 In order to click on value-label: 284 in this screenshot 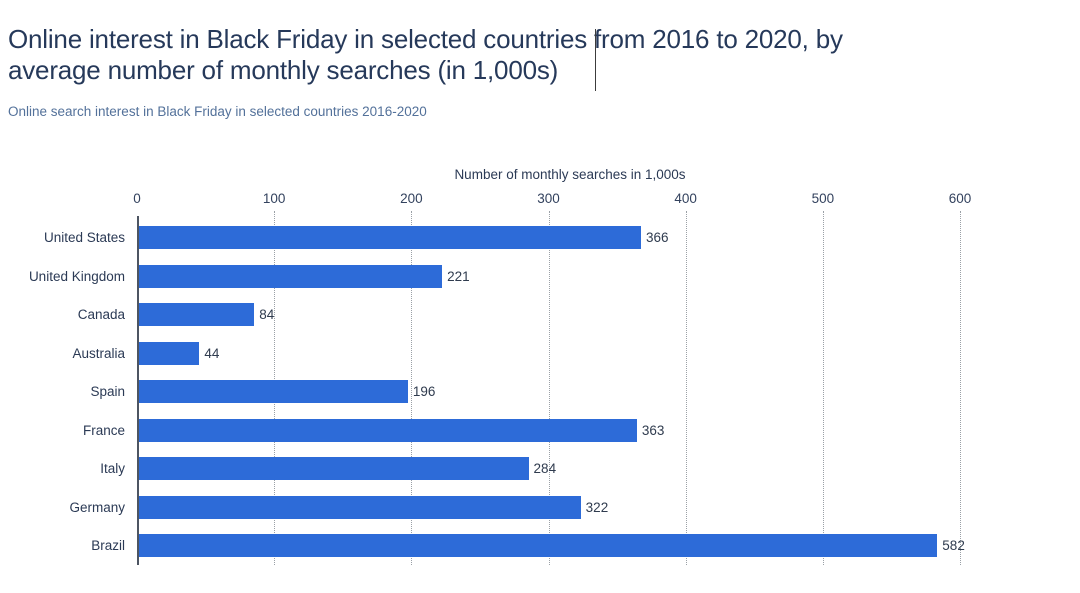, I will do `click(545, 469)`.